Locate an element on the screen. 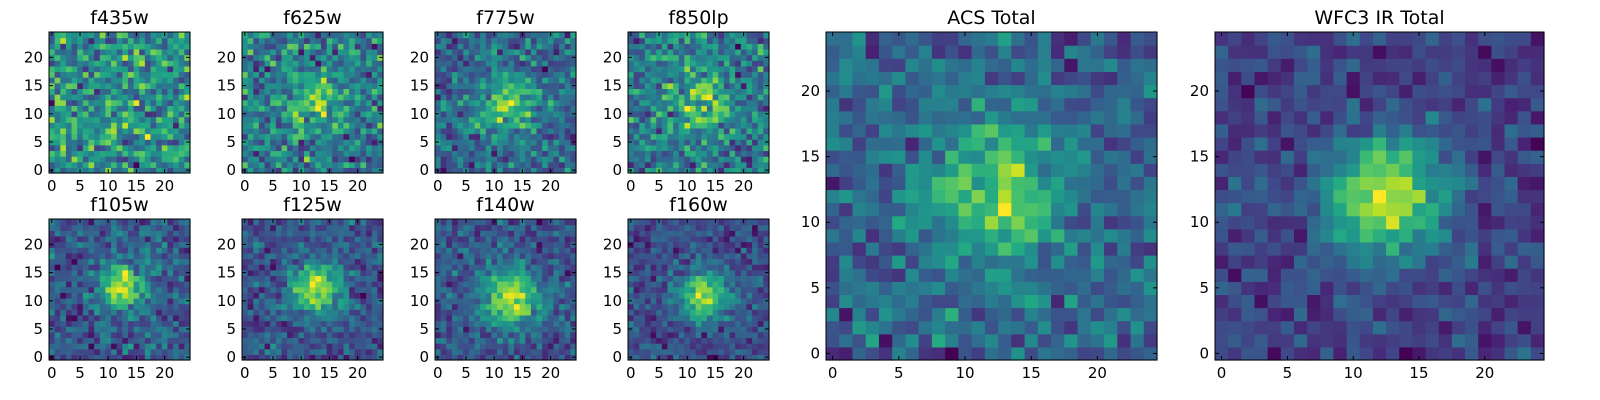 The image size is (1600, 400). heatmap-cells is located at coordinates (699, 103).